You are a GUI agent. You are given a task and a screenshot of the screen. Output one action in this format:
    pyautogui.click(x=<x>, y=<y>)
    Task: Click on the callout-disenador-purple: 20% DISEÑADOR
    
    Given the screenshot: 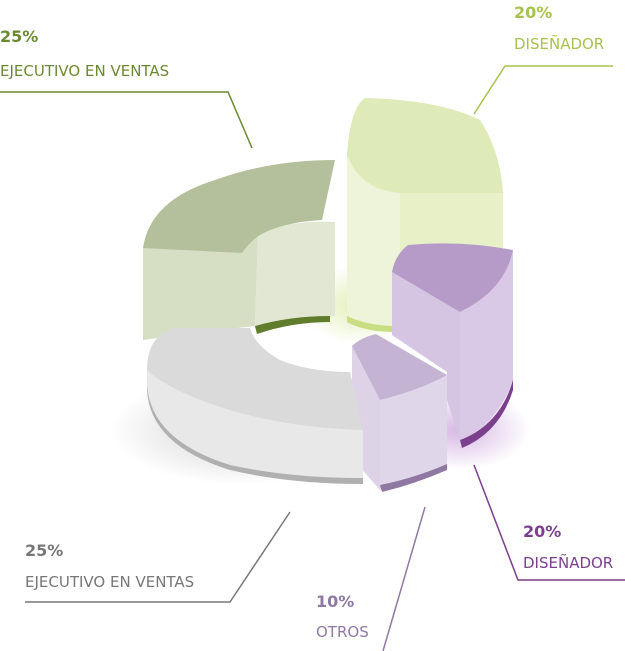 What is the action you would take?
    pyautogui.click(x=549, y=522)
    